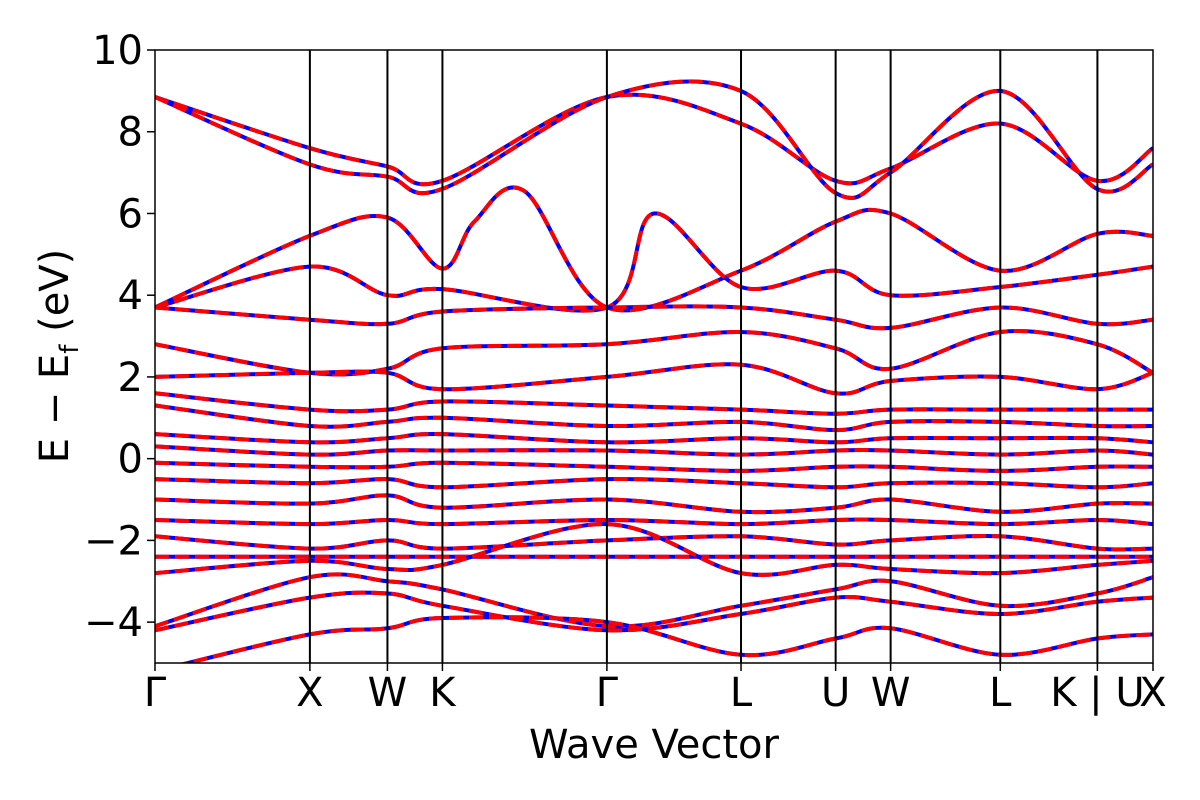  What do you see at coordinates (654, 438) in the screenshot?
I see `band-9-red-dashed-line` at bounding box center [654, 438].